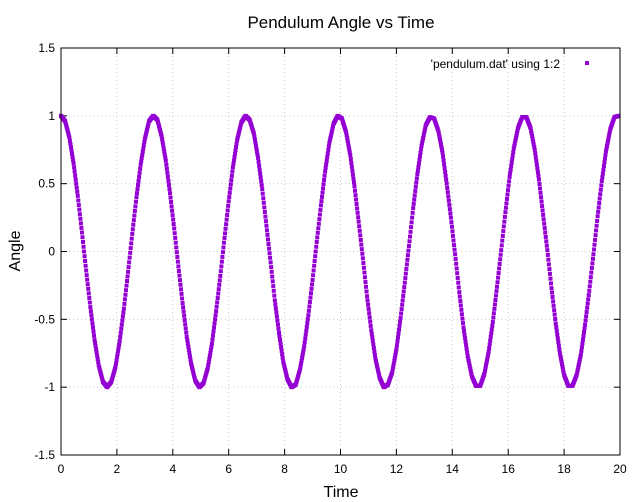 This screenshot has height=502, width=640. Describe the element at coordinates (51, 116) in the screenshot. I see `y-tick-label: 1` at that location.